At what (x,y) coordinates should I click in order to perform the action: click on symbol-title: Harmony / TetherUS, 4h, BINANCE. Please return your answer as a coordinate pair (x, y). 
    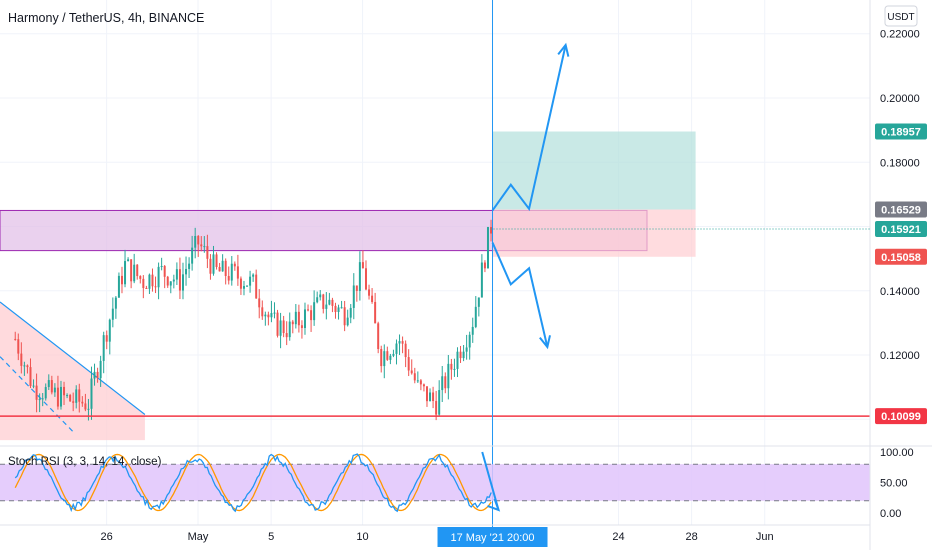
    Looking at the image, I should click on (106, 18).